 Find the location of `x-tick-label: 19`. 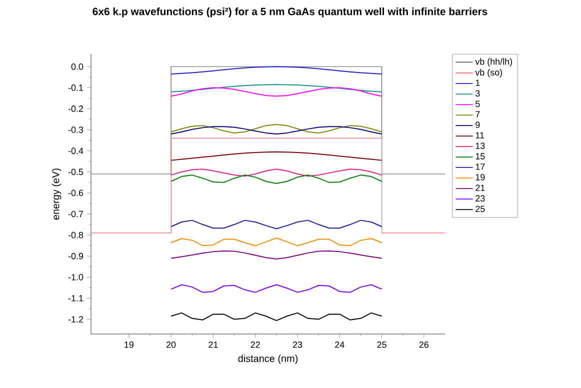

x-tick-label: 19 is located at coordinates (129, 345).